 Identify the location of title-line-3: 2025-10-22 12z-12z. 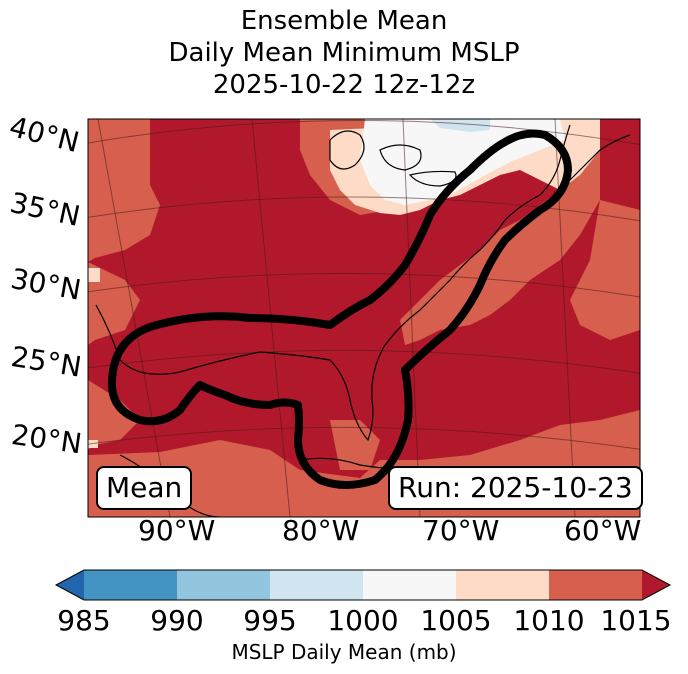
(344, 85).